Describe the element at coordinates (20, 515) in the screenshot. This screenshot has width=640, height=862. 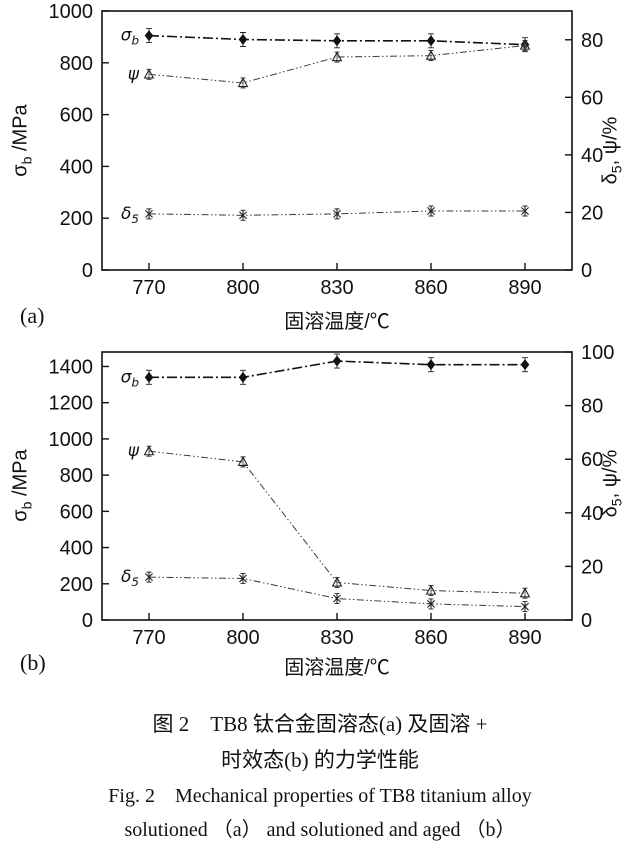
I see `axis-symbol: σ` at that location.